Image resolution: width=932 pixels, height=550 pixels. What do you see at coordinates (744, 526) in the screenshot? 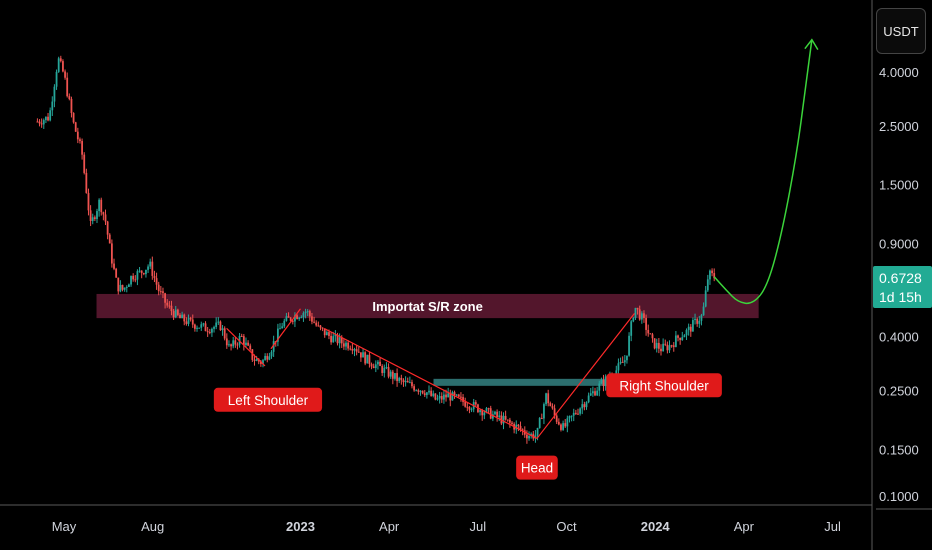
I see `x-tick-label: Apr` at bounding box center [744, 526].